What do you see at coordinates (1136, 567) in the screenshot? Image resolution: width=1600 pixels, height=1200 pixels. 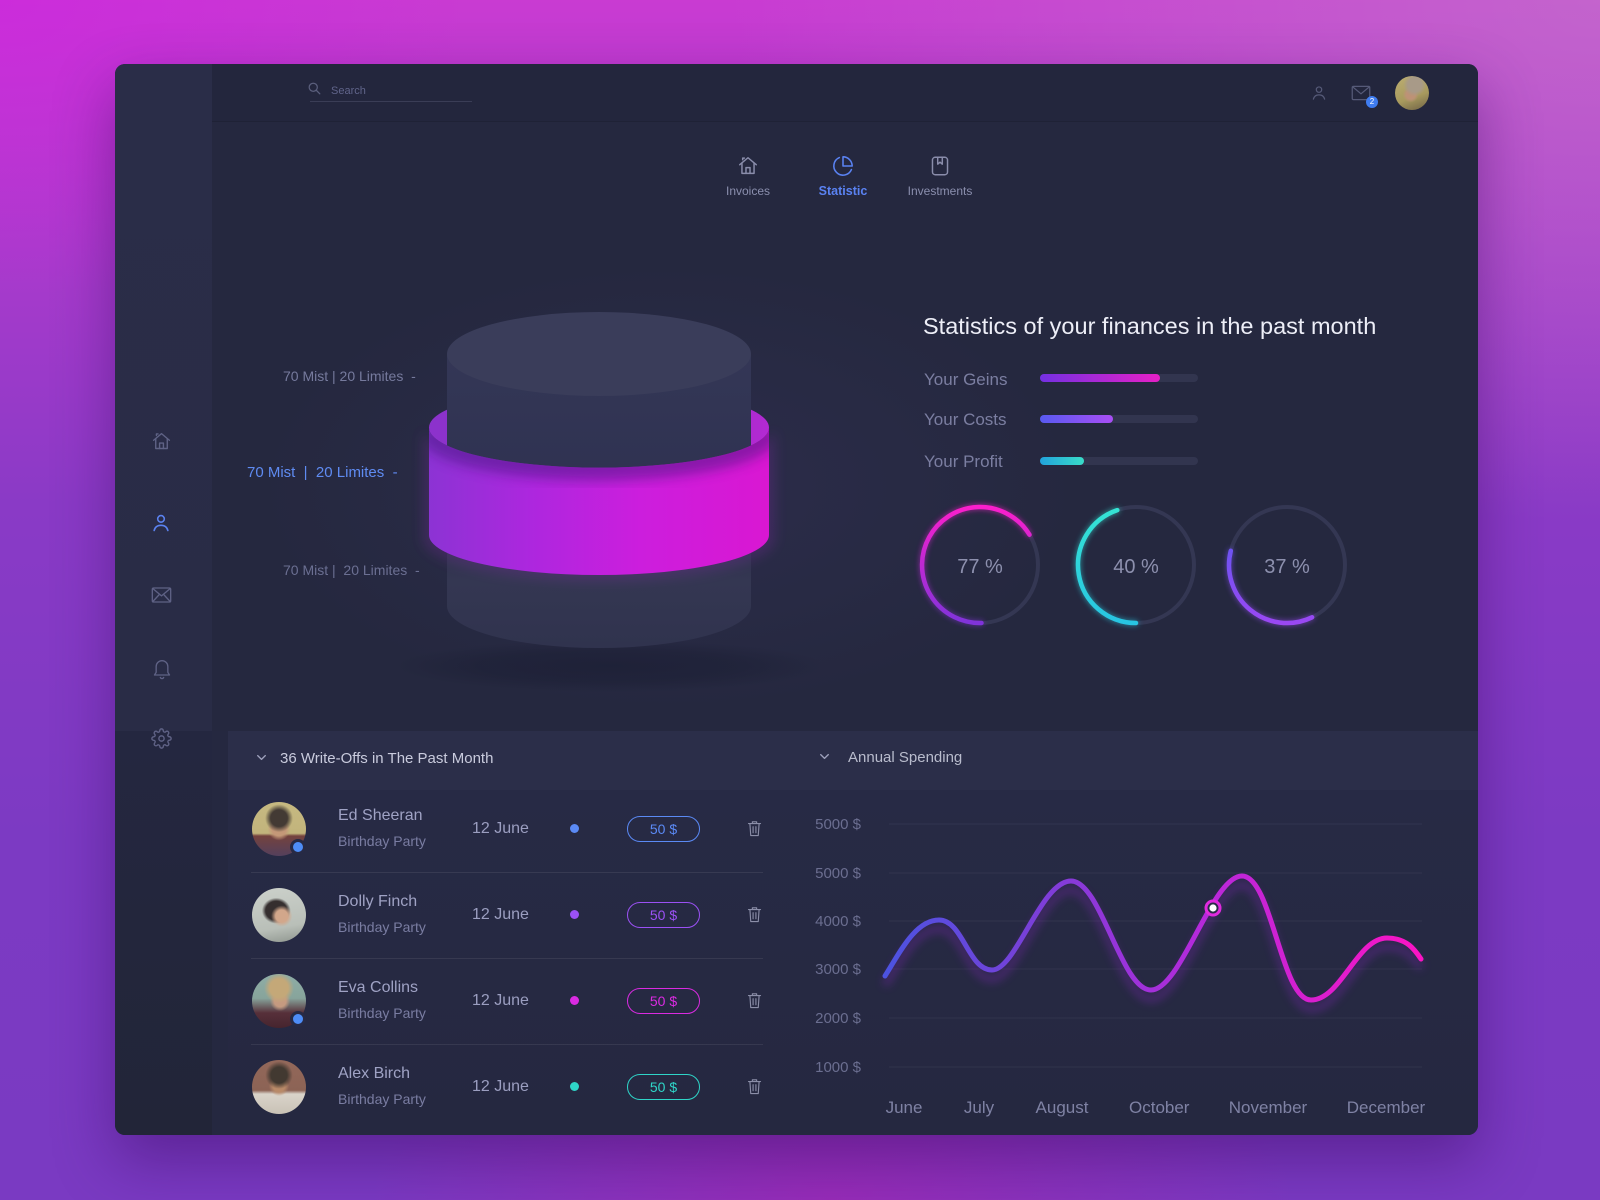 I see `svg-text: 40 %` at bounding box center [1136, 567].